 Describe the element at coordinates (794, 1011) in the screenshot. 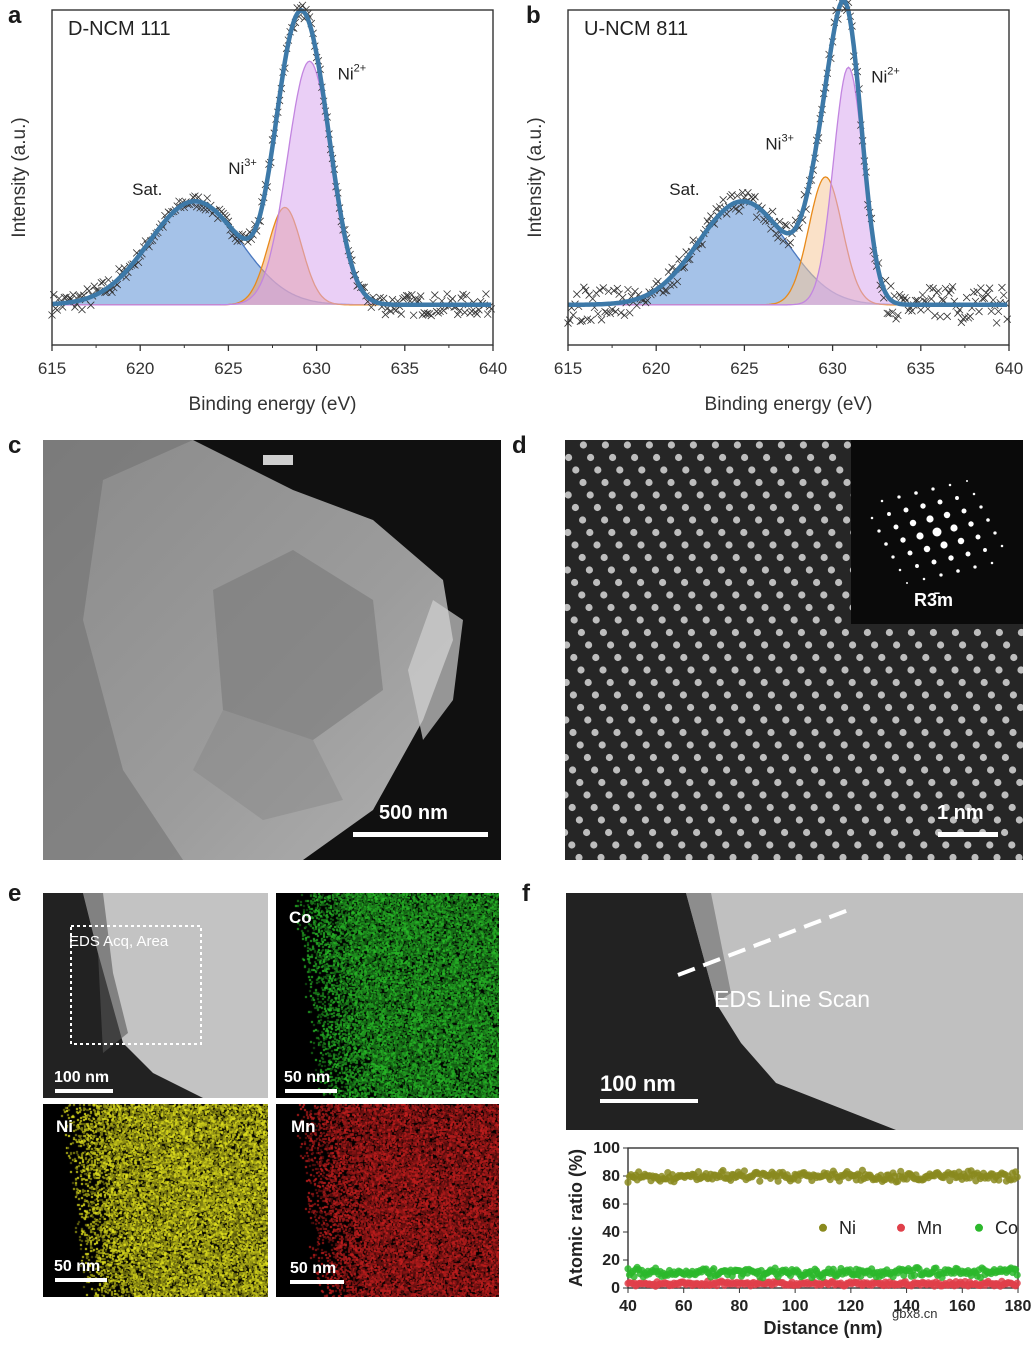

I see `eds-line-scan-image: EDS Line Scan 100 nm` at that location.